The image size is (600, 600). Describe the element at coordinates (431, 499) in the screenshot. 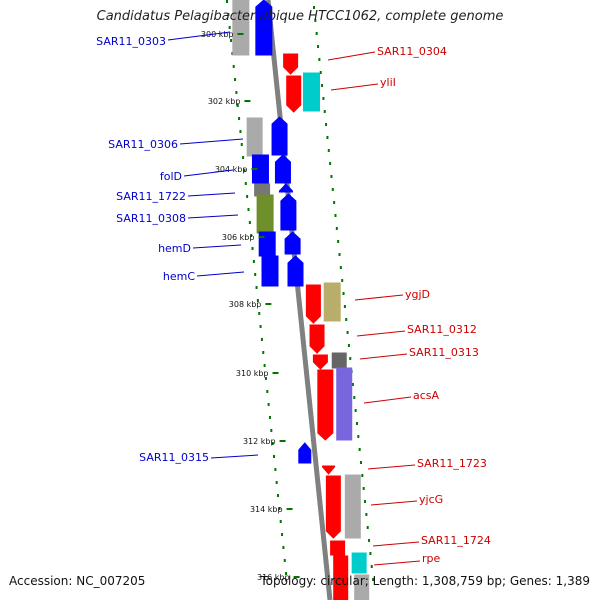

I see `gene-label-forward: yjcG` at that location.